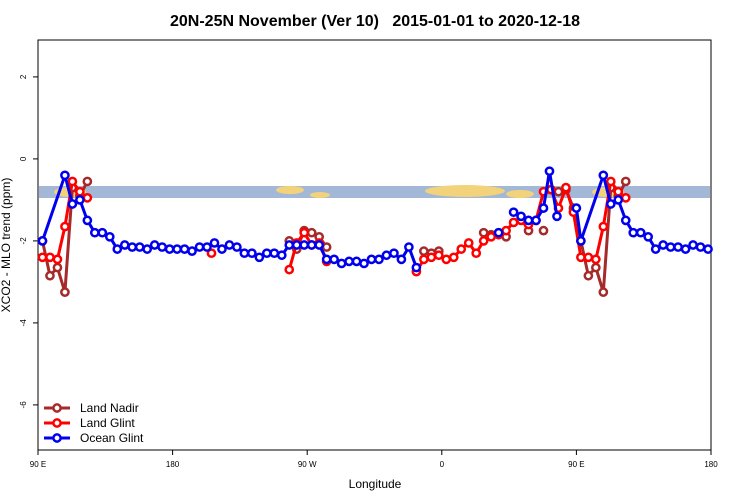  Describe the element at coordinates (442, 464) in the screenshot. I see `x-tick-label: 0` at that location.